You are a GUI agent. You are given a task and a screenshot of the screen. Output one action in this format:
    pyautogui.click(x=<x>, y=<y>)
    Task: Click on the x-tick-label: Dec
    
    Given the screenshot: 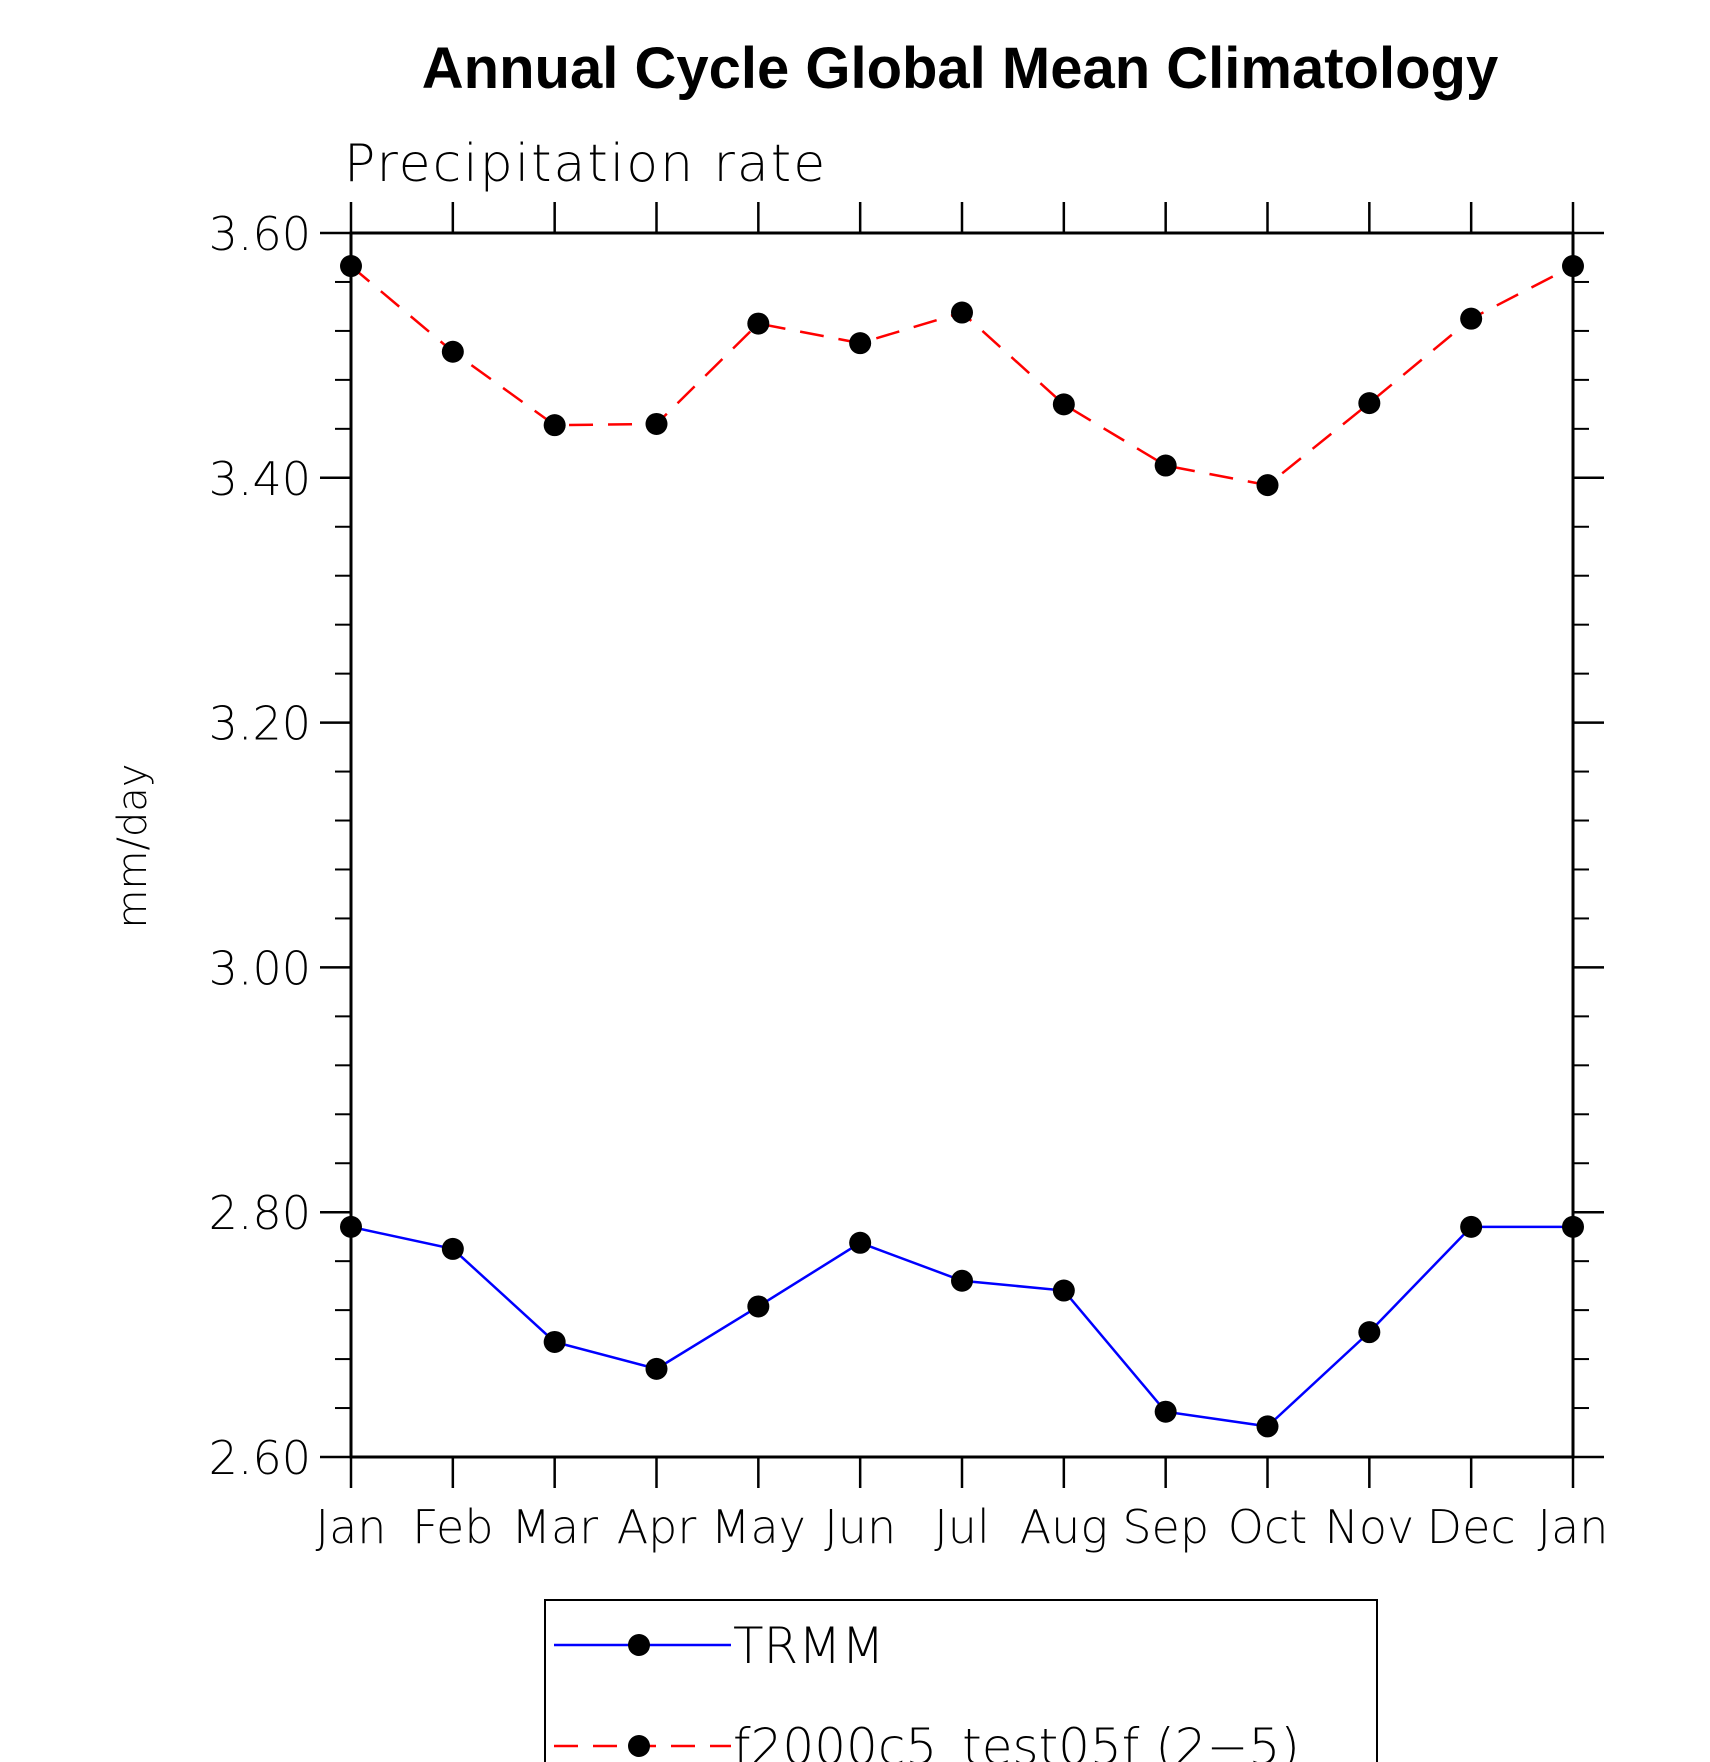 What is the action you would take?
    pyautogui.click(x=1471, y=1527)
    